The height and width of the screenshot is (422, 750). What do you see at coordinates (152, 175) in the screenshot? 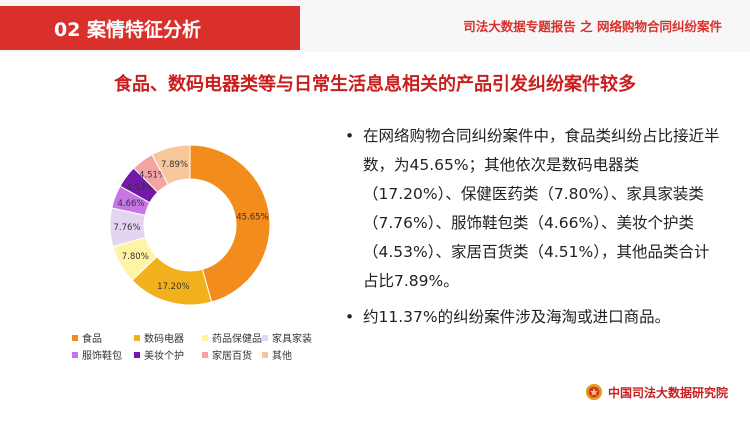
I see `donut-data-label: 4.51%` at bounding box center [152, 175].